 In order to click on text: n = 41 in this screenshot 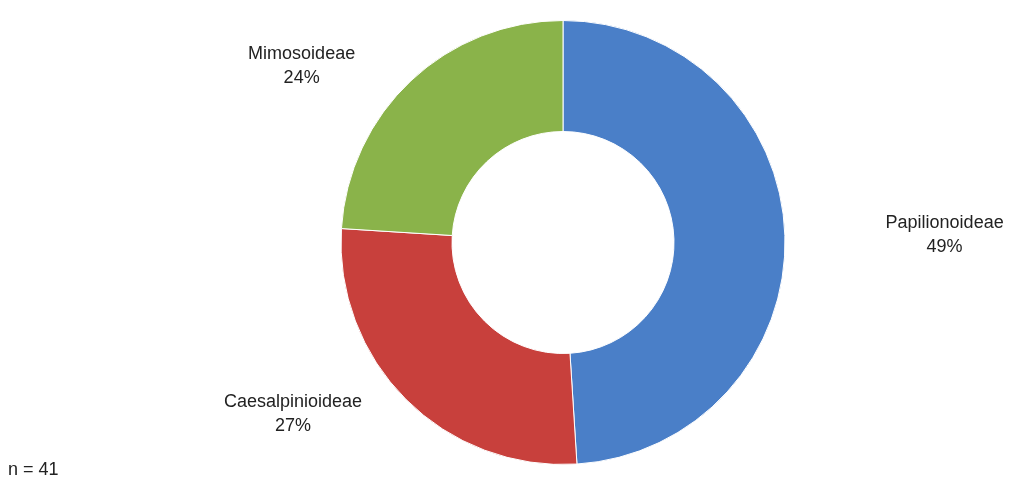, I will do `click(33, 468)`.